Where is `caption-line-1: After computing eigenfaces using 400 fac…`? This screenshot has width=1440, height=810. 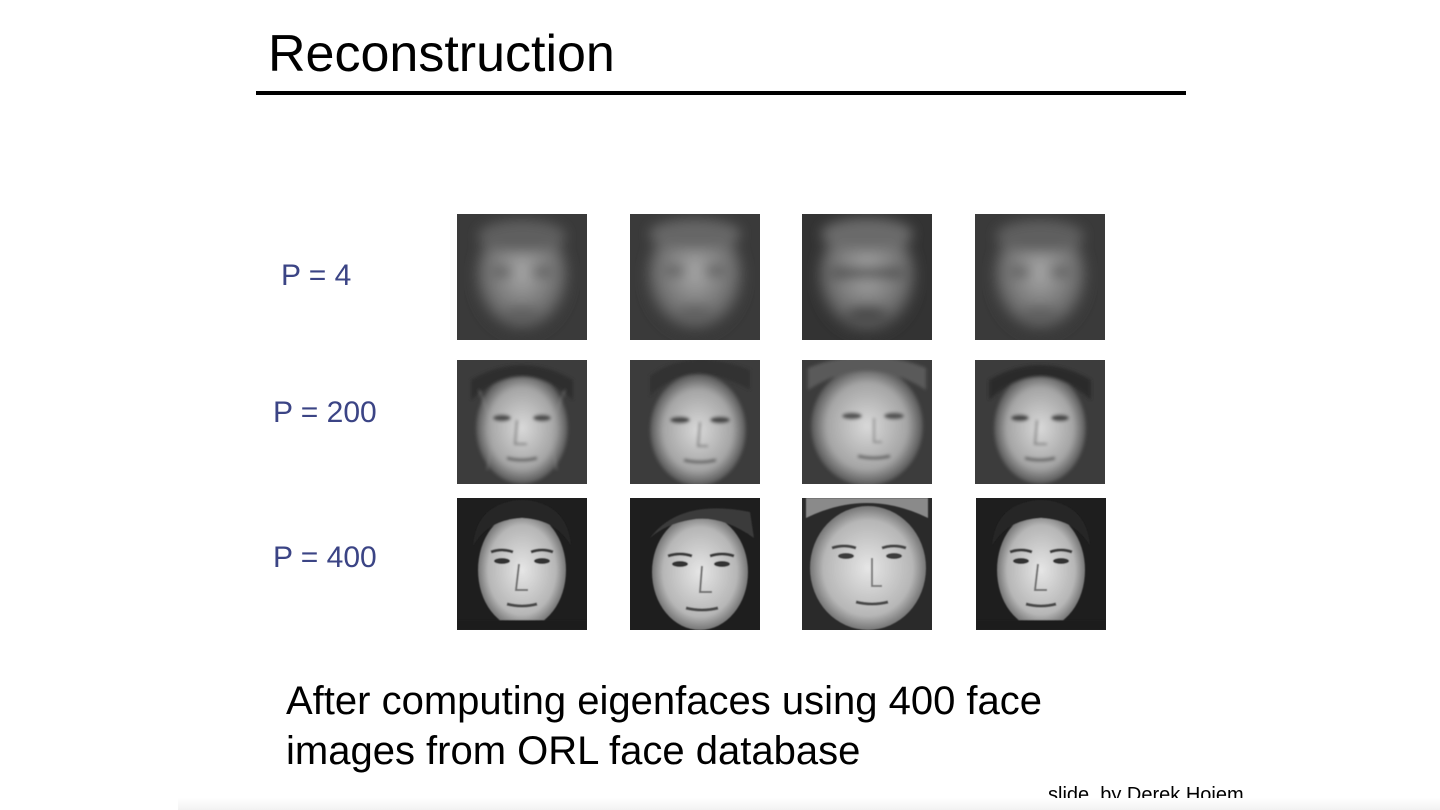
caption-line-1: After computing eigenfaces using 400 fac… is located at coordinates (664, 701).